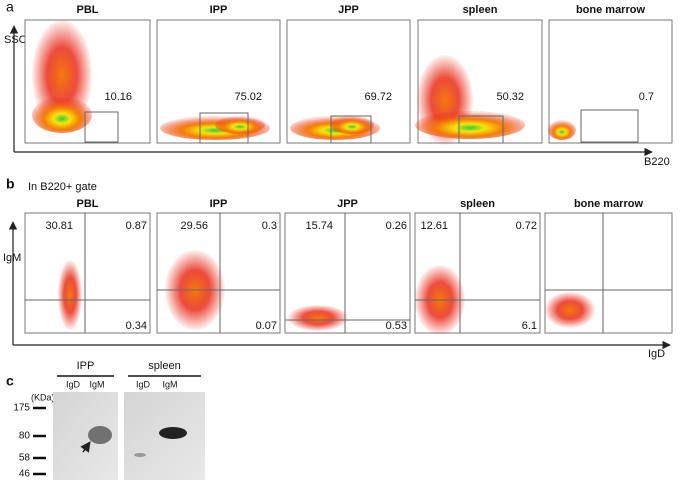  Describe the element at coordinates (646, 97) in the screenshot. I see `gate-value: 0.7` at that location.